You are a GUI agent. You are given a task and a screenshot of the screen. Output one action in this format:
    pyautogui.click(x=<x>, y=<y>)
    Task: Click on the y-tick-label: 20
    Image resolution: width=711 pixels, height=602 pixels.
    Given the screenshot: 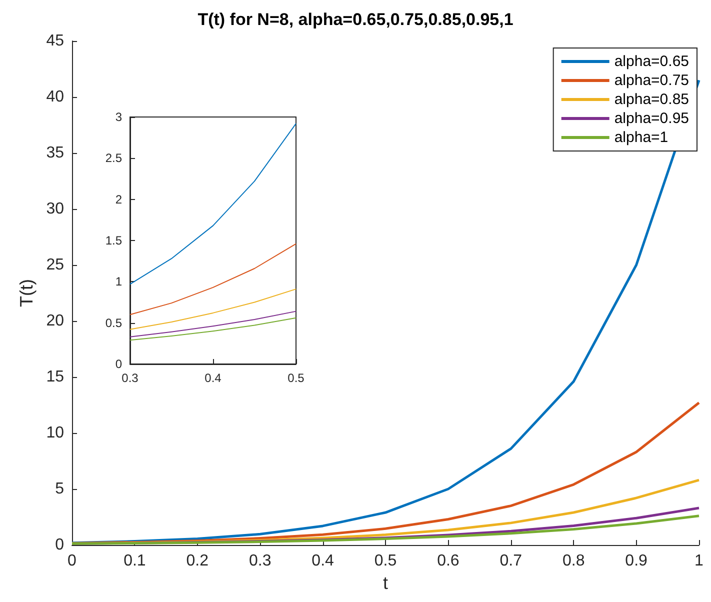 What is the action you would take?
    pyautogui.click(x=55, y=321)
    